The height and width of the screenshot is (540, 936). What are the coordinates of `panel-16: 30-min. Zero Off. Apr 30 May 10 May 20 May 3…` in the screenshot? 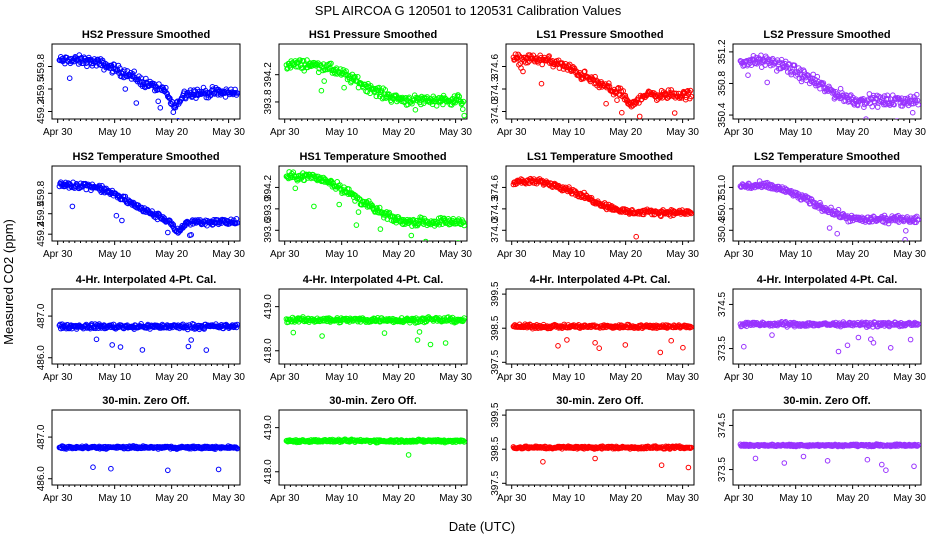 It's located at (821, 449).